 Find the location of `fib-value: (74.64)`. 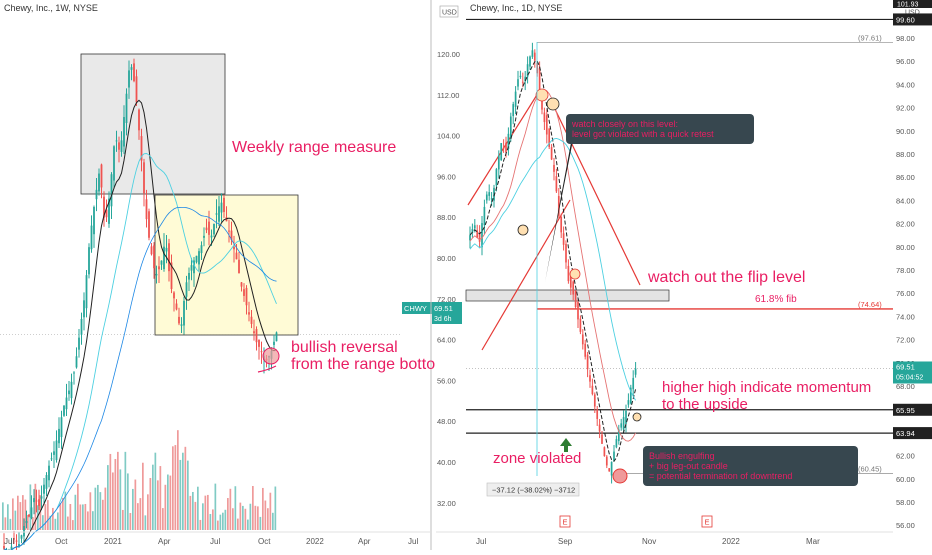

fib-value: (74.64) is located at coordinates (870, 304).